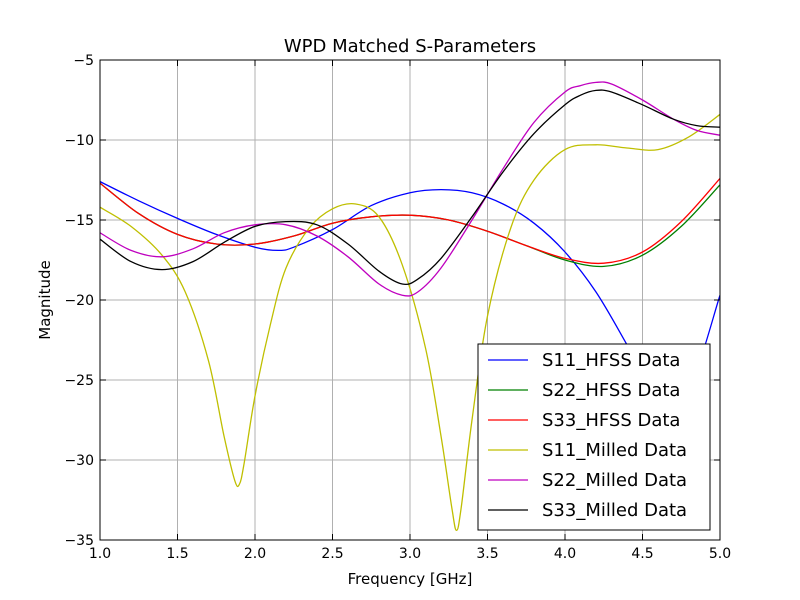 This screenshot has height=600, width=800. I want to click on legend-label: S33_Milled Data, so click(614, 510).